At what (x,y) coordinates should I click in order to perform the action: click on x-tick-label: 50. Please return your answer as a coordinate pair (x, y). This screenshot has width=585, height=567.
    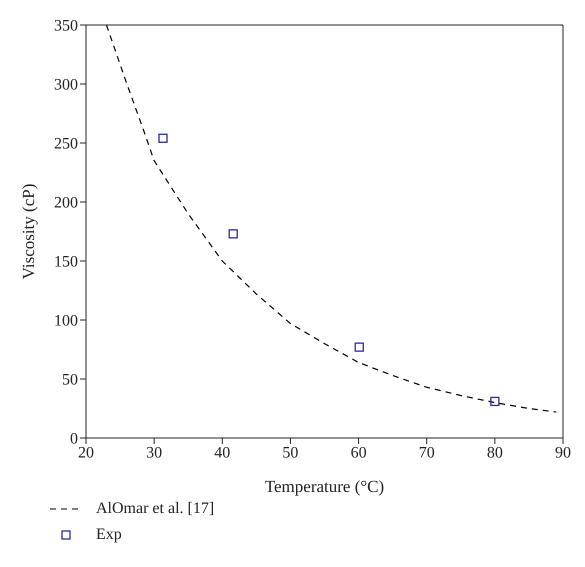
    Looking at the image, I should click on (290, 453).